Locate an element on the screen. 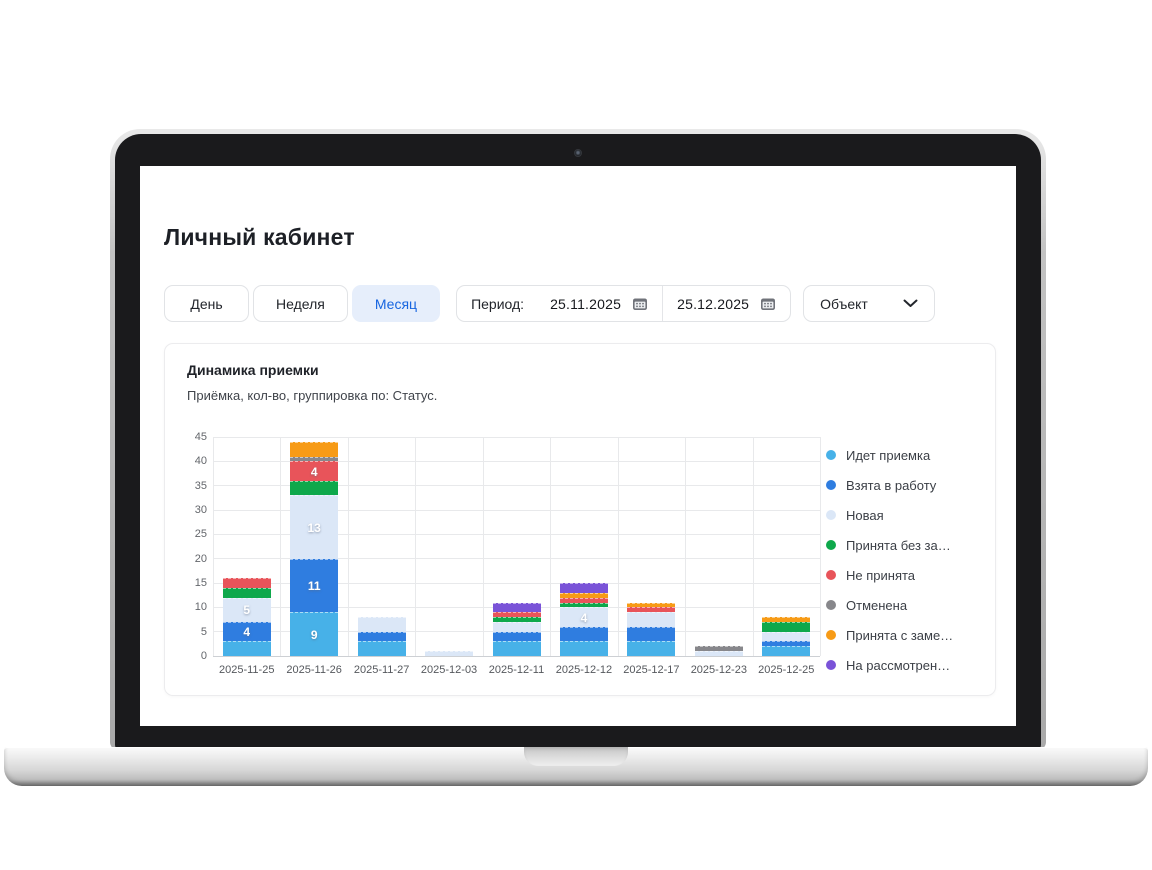 Image resolution: width=1152 pixels, height=870 pixels. y-tick-label: 30 is located at coordinates (200, 510).